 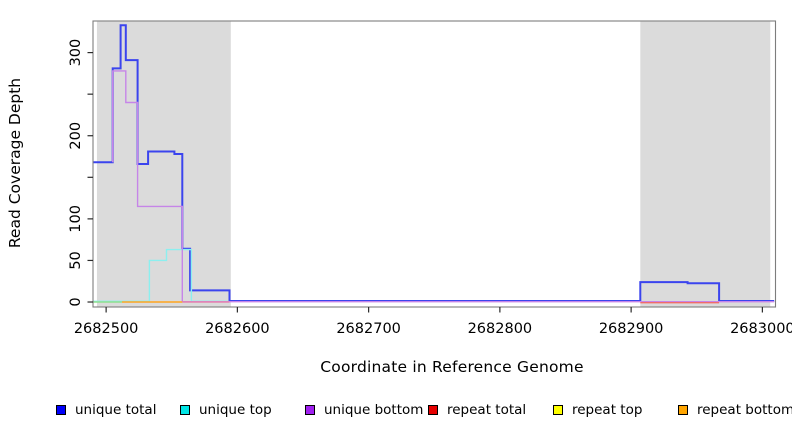 I want to click on legend-item-unique-bottom: unique bottom, so click(x=364, y=410).